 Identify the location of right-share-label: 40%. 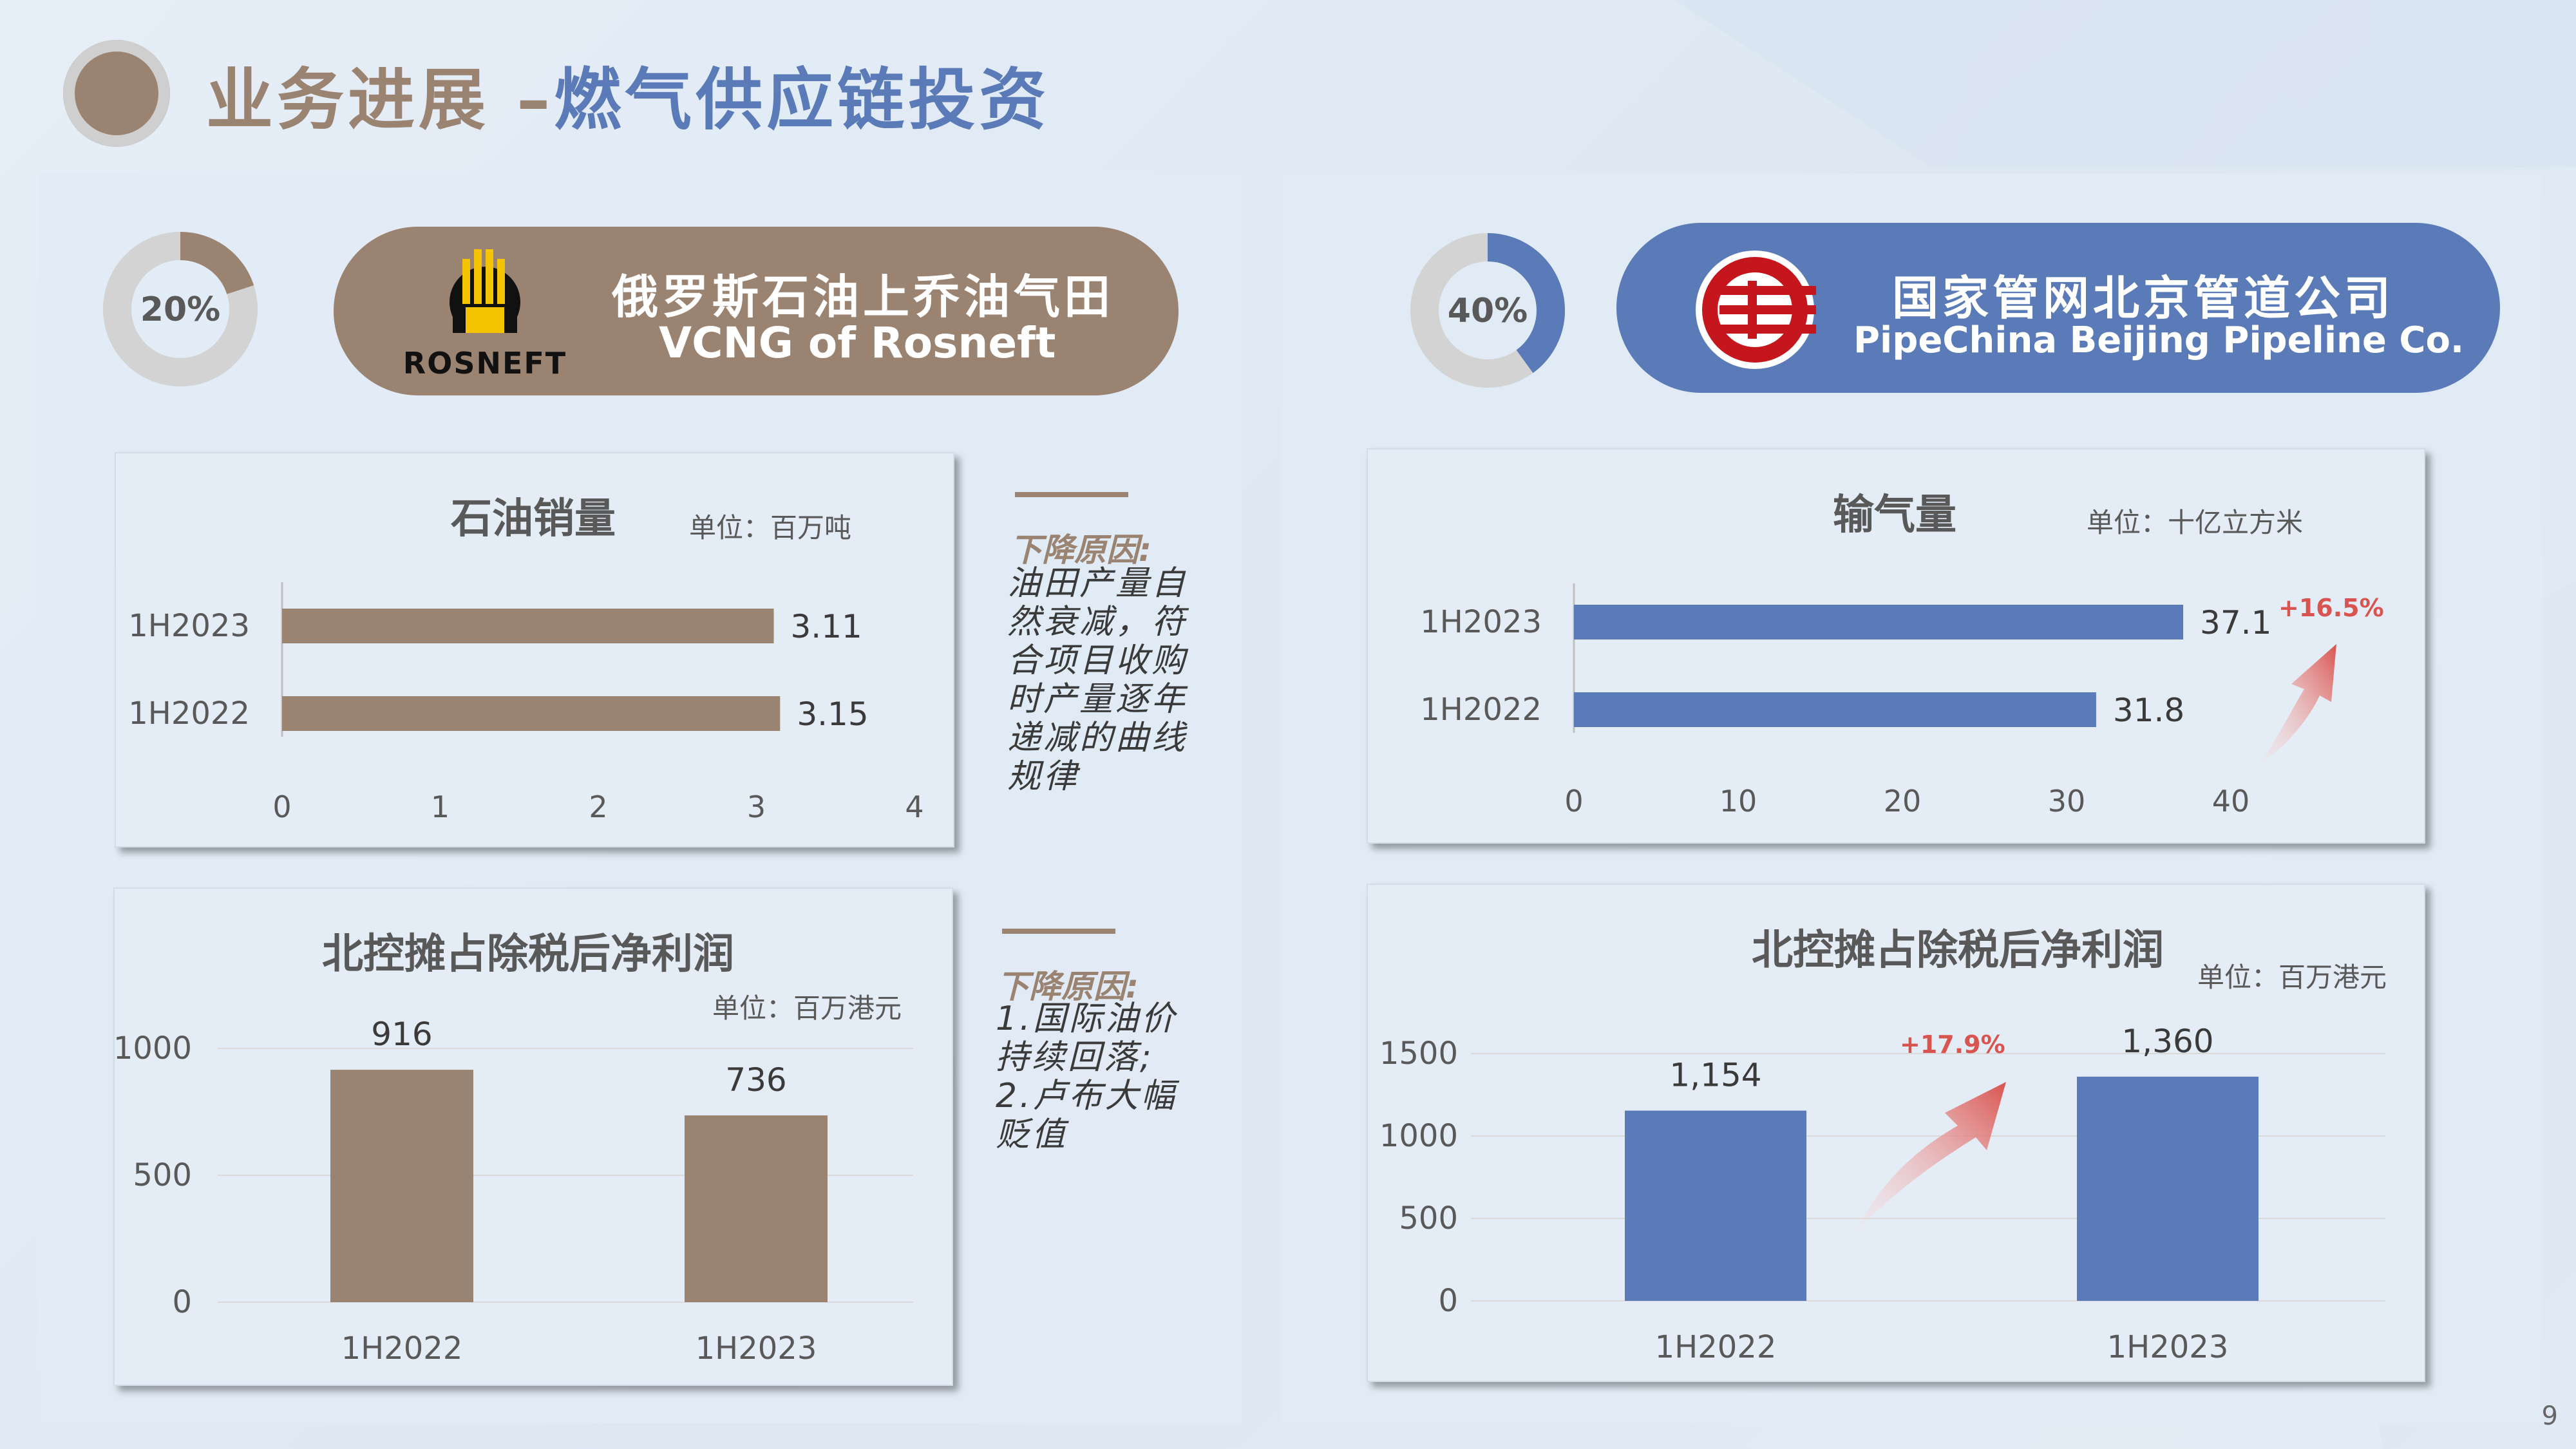
(1488, 311).